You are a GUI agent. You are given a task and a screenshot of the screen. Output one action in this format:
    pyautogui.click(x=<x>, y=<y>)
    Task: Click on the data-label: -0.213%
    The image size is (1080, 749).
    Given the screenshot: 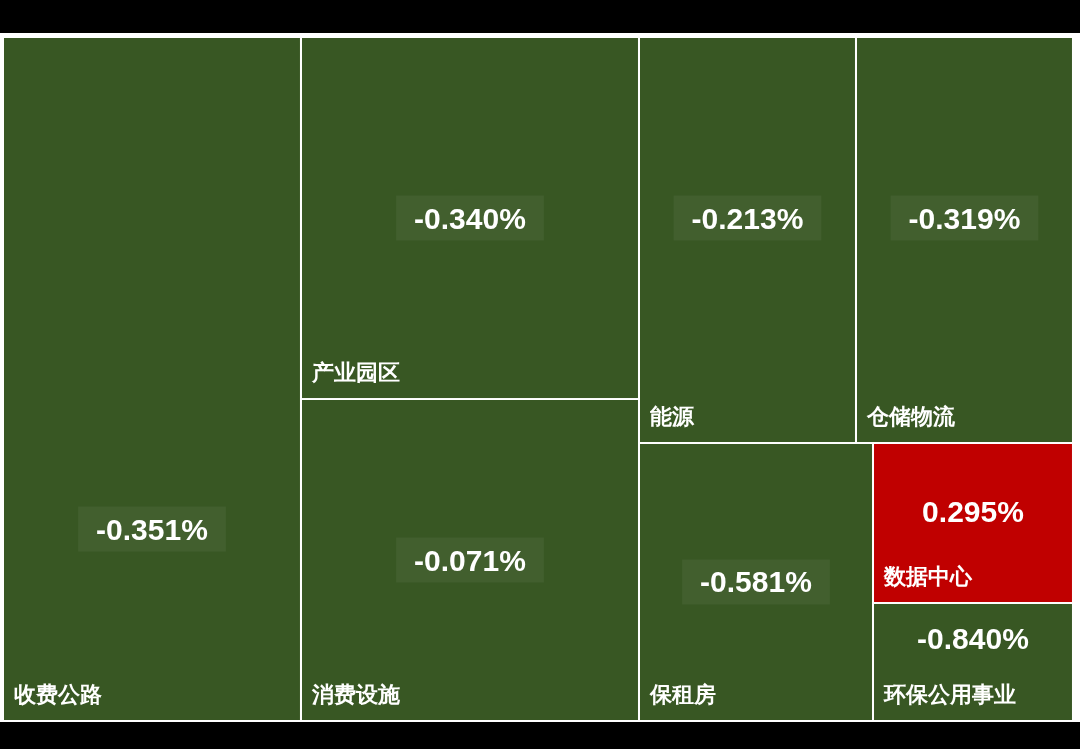 What is the action you would take?
    pyautogui.click(x=747, y=218)
    